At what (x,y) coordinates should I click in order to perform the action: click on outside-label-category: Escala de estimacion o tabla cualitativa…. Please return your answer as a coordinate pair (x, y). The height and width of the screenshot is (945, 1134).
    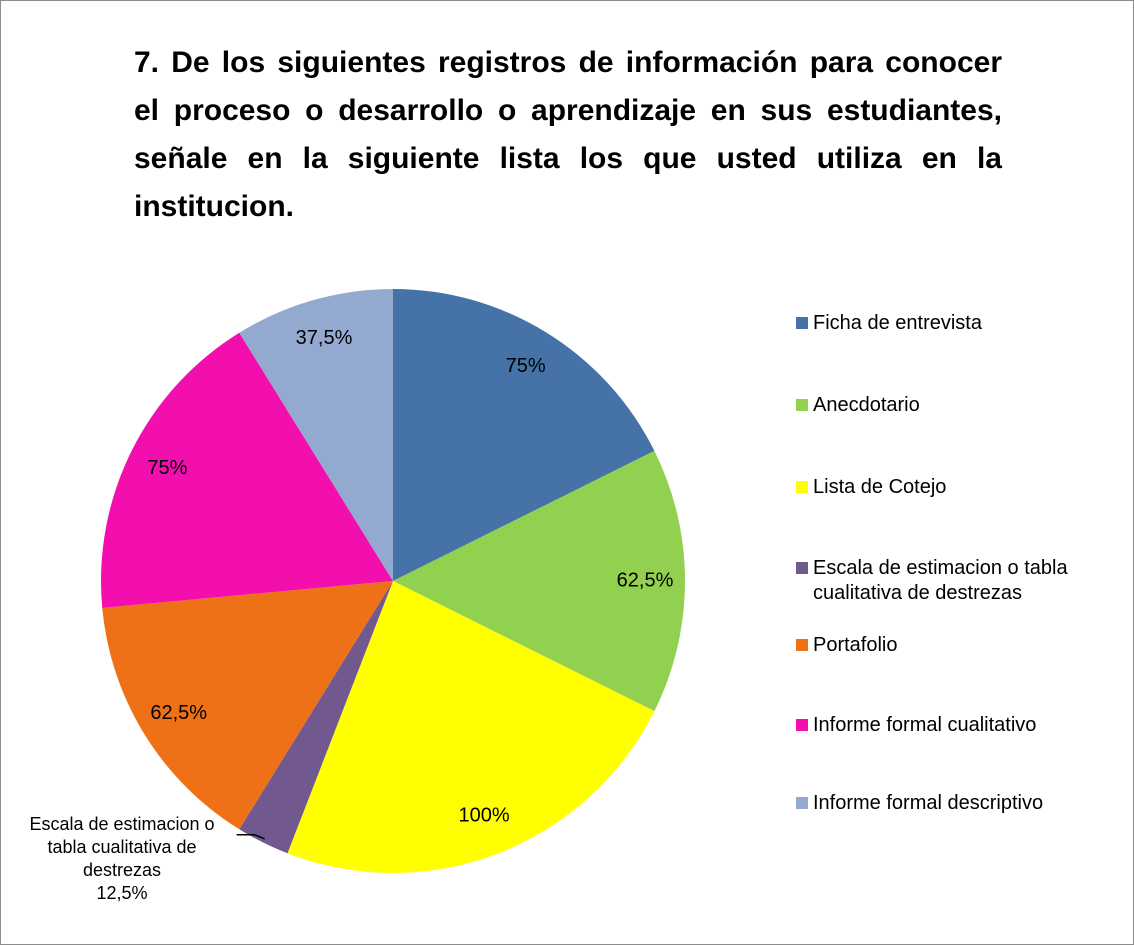
    Looking at the image, I should click on (122, 847).